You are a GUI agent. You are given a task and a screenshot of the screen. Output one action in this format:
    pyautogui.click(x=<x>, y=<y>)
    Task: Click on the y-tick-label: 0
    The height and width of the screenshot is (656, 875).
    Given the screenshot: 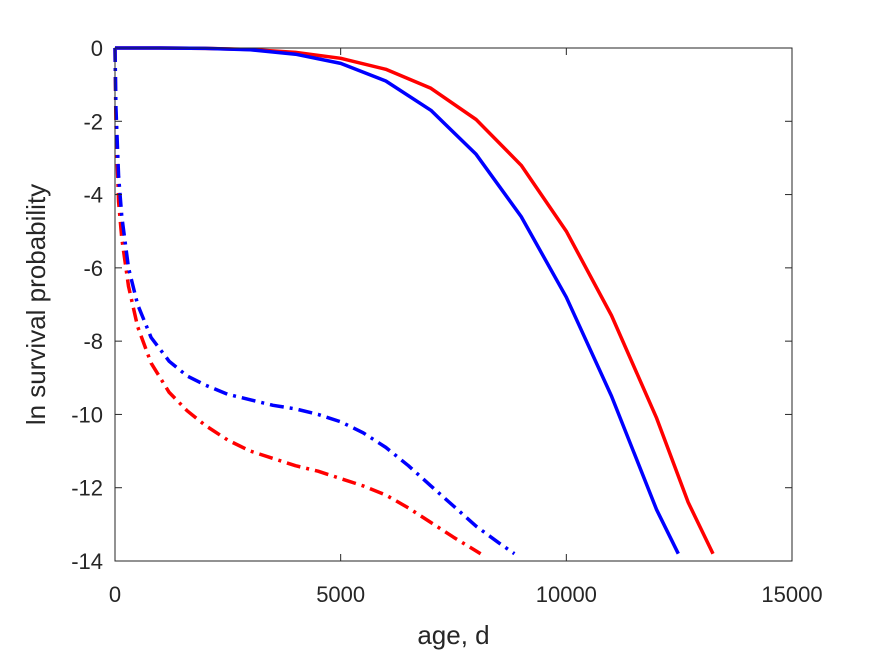 What is the action you would take?
    pyautogui.click(x=97, y=48)
    